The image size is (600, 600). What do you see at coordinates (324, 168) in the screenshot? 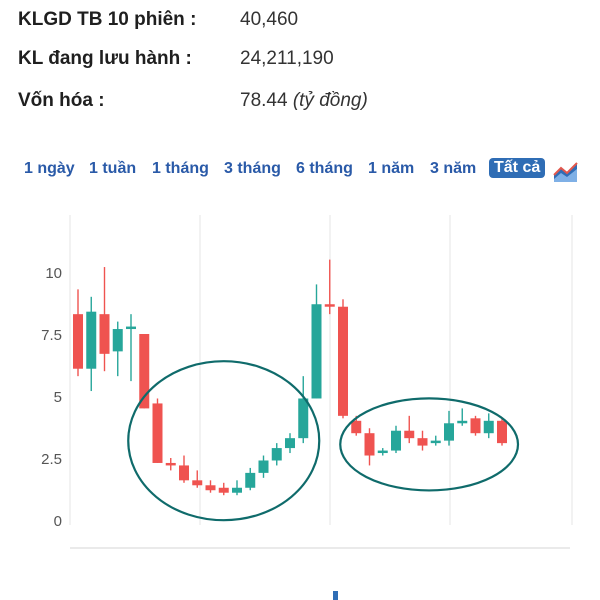
I see `range-6-months: 6 tháng` at bounding box center [324, 168].